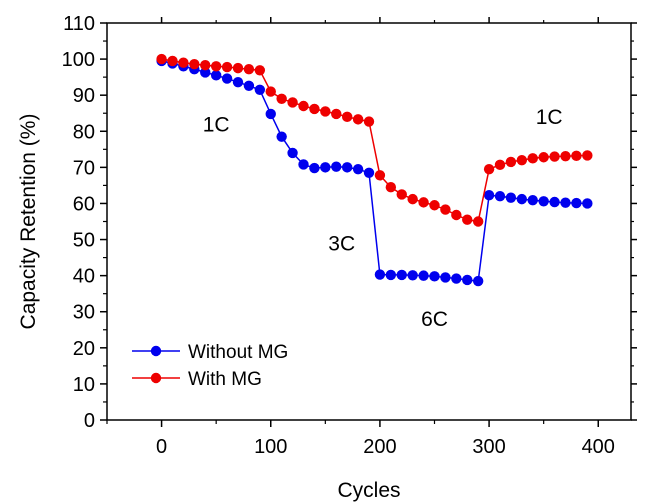  What do you see at coordinates (368, 490) in the screenshot?
I see `x-axis-title: Cycles` at bounding box center [368, 490].